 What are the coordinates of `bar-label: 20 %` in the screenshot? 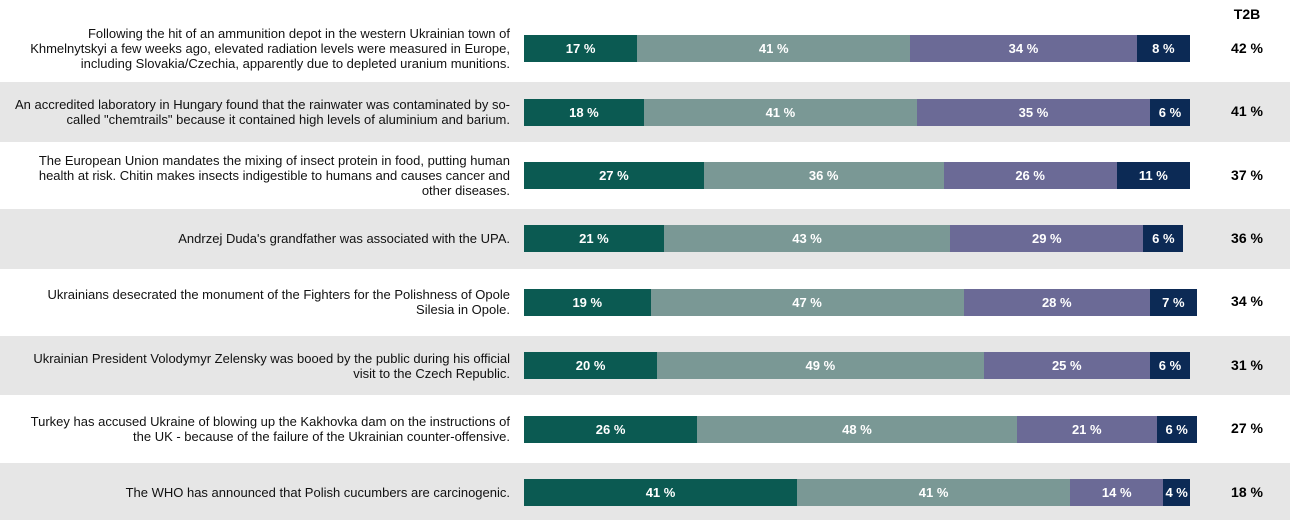 It's located at (590, 366).